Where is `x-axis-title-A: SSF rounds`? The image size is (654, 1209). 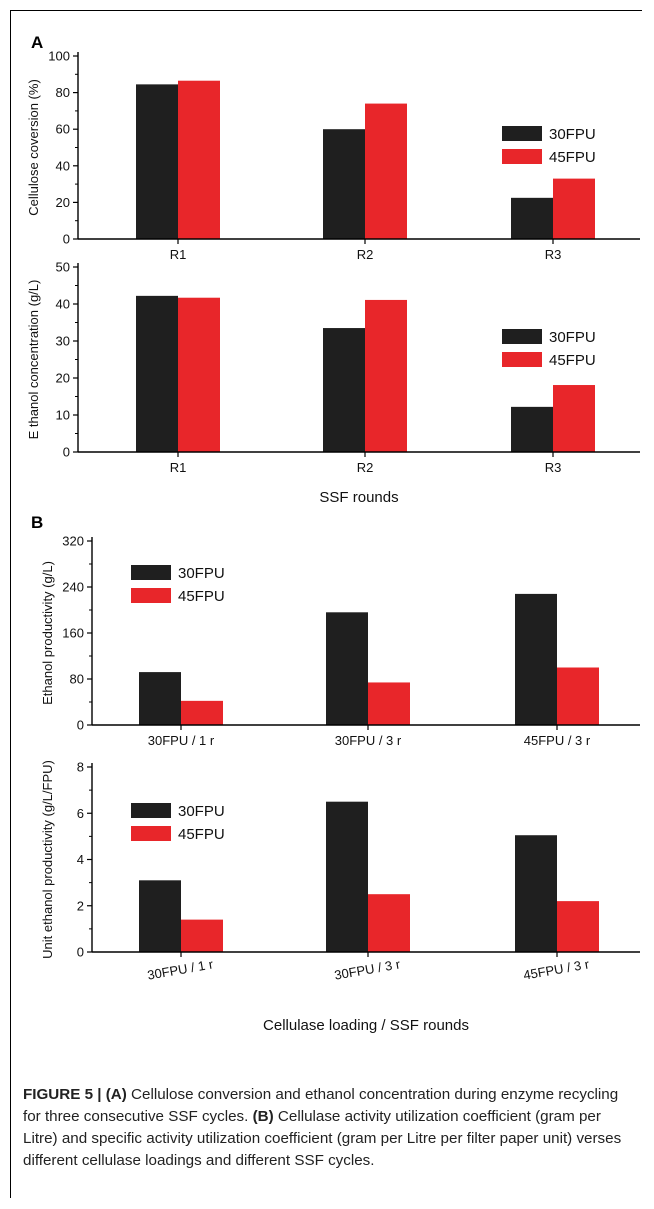
x-axis-title-A: SSF rounds is located at coordinates (358, 497).